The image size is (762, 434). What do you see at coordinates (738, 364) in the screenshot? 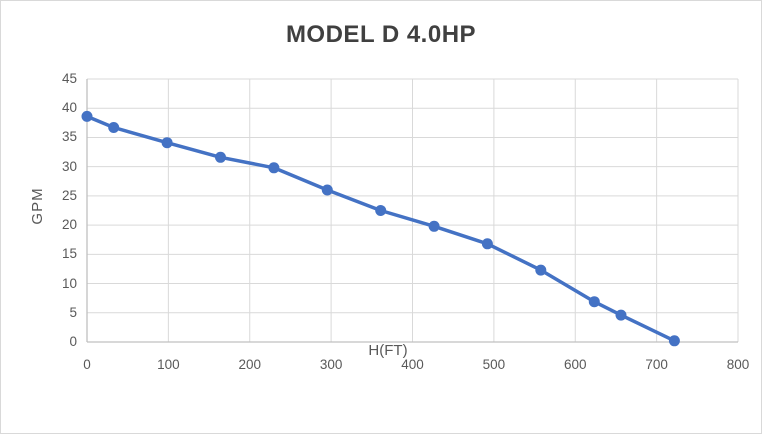
I see `x-axis-tick-label: 800` at bounding box center [738, 364].